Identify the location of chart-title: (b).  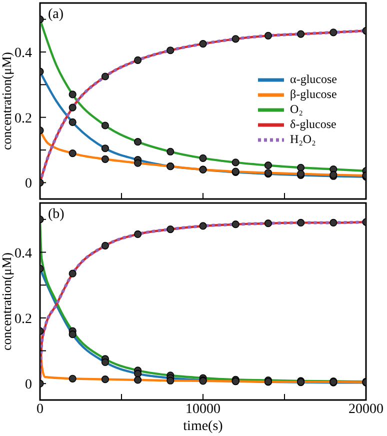
(56, 215).